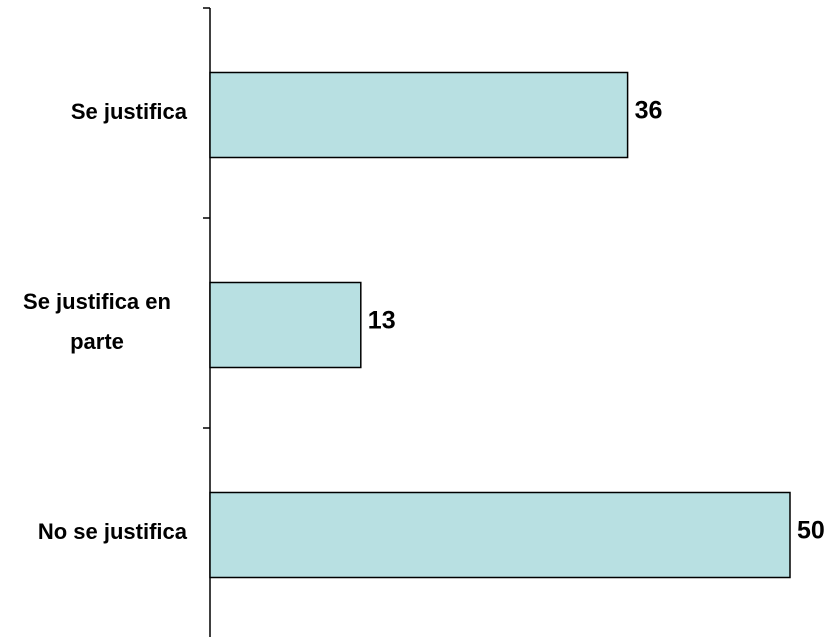 Image resolution: width=832 pixels, height=637 pixels. Describe the element at coordinates (97, 341) in the screenshot. I see `category-label-line: parte` at that location.